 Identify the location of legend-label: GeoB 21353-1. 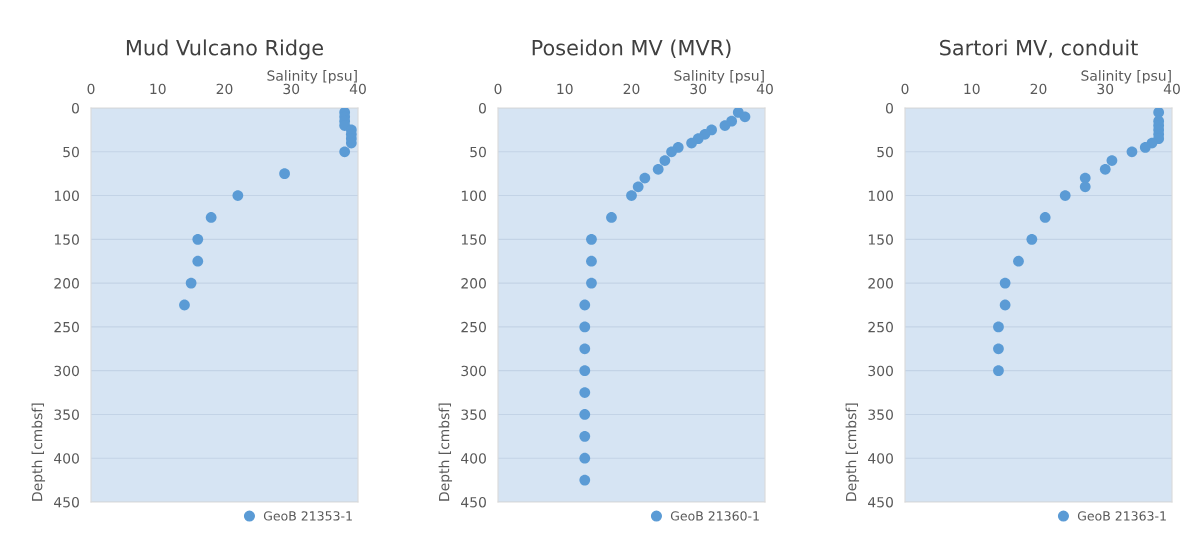
(307, 516).